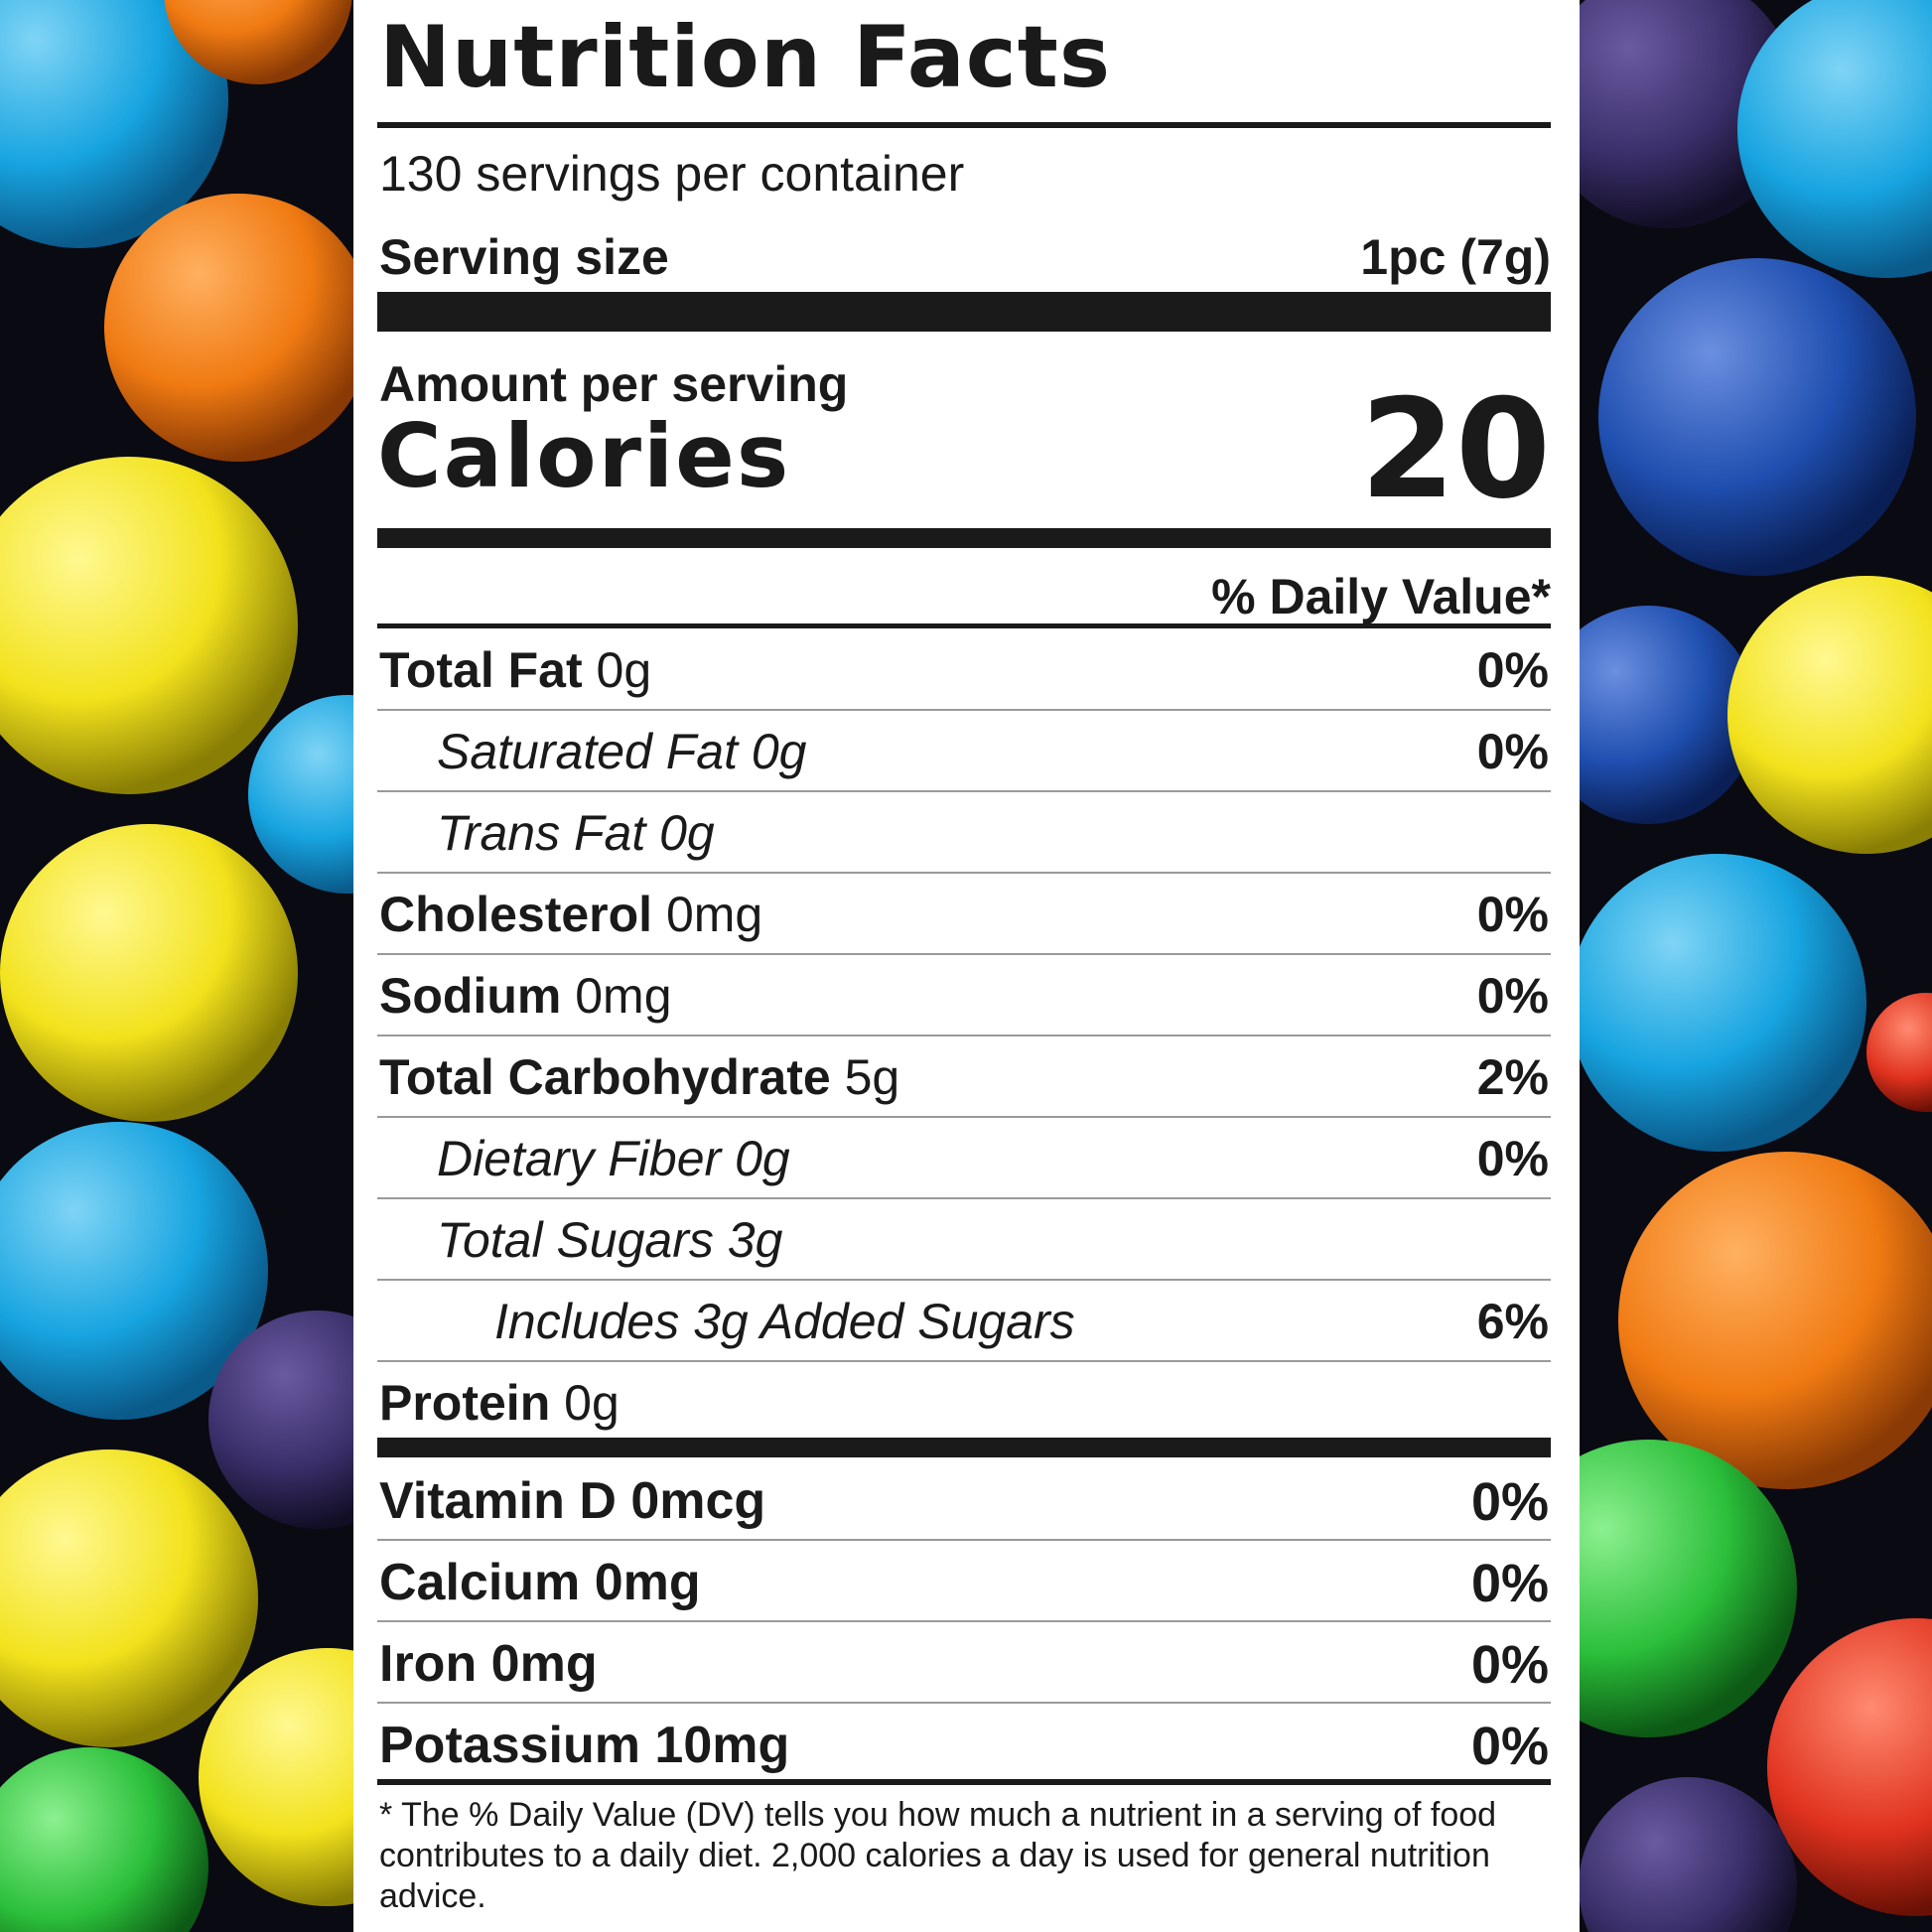 This screenshot has height=1932, width=1932. Describe the element at coordinates (500, 1403) in the screenshot. I see `nutrient-label: Protein 0g` at that location.